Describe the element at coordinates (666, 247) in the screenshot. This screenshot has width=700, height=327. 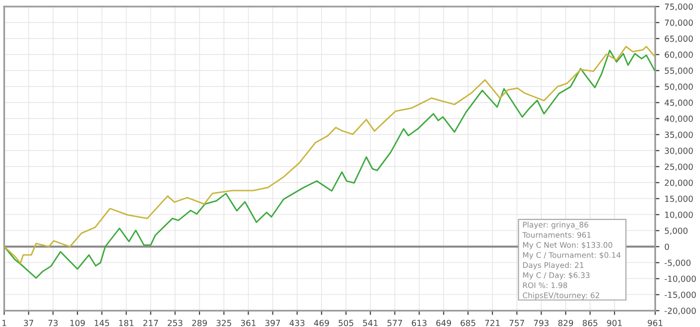
I see `y-tick-label: 0` at that location.